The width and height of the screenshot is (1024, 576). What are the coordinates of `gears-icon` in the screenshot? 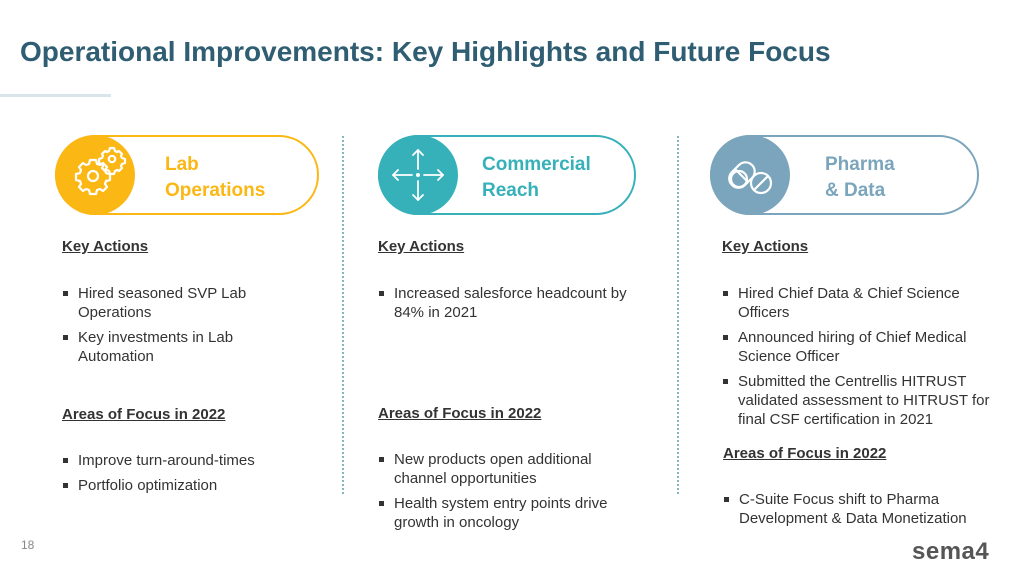 It's located at (100, 171).